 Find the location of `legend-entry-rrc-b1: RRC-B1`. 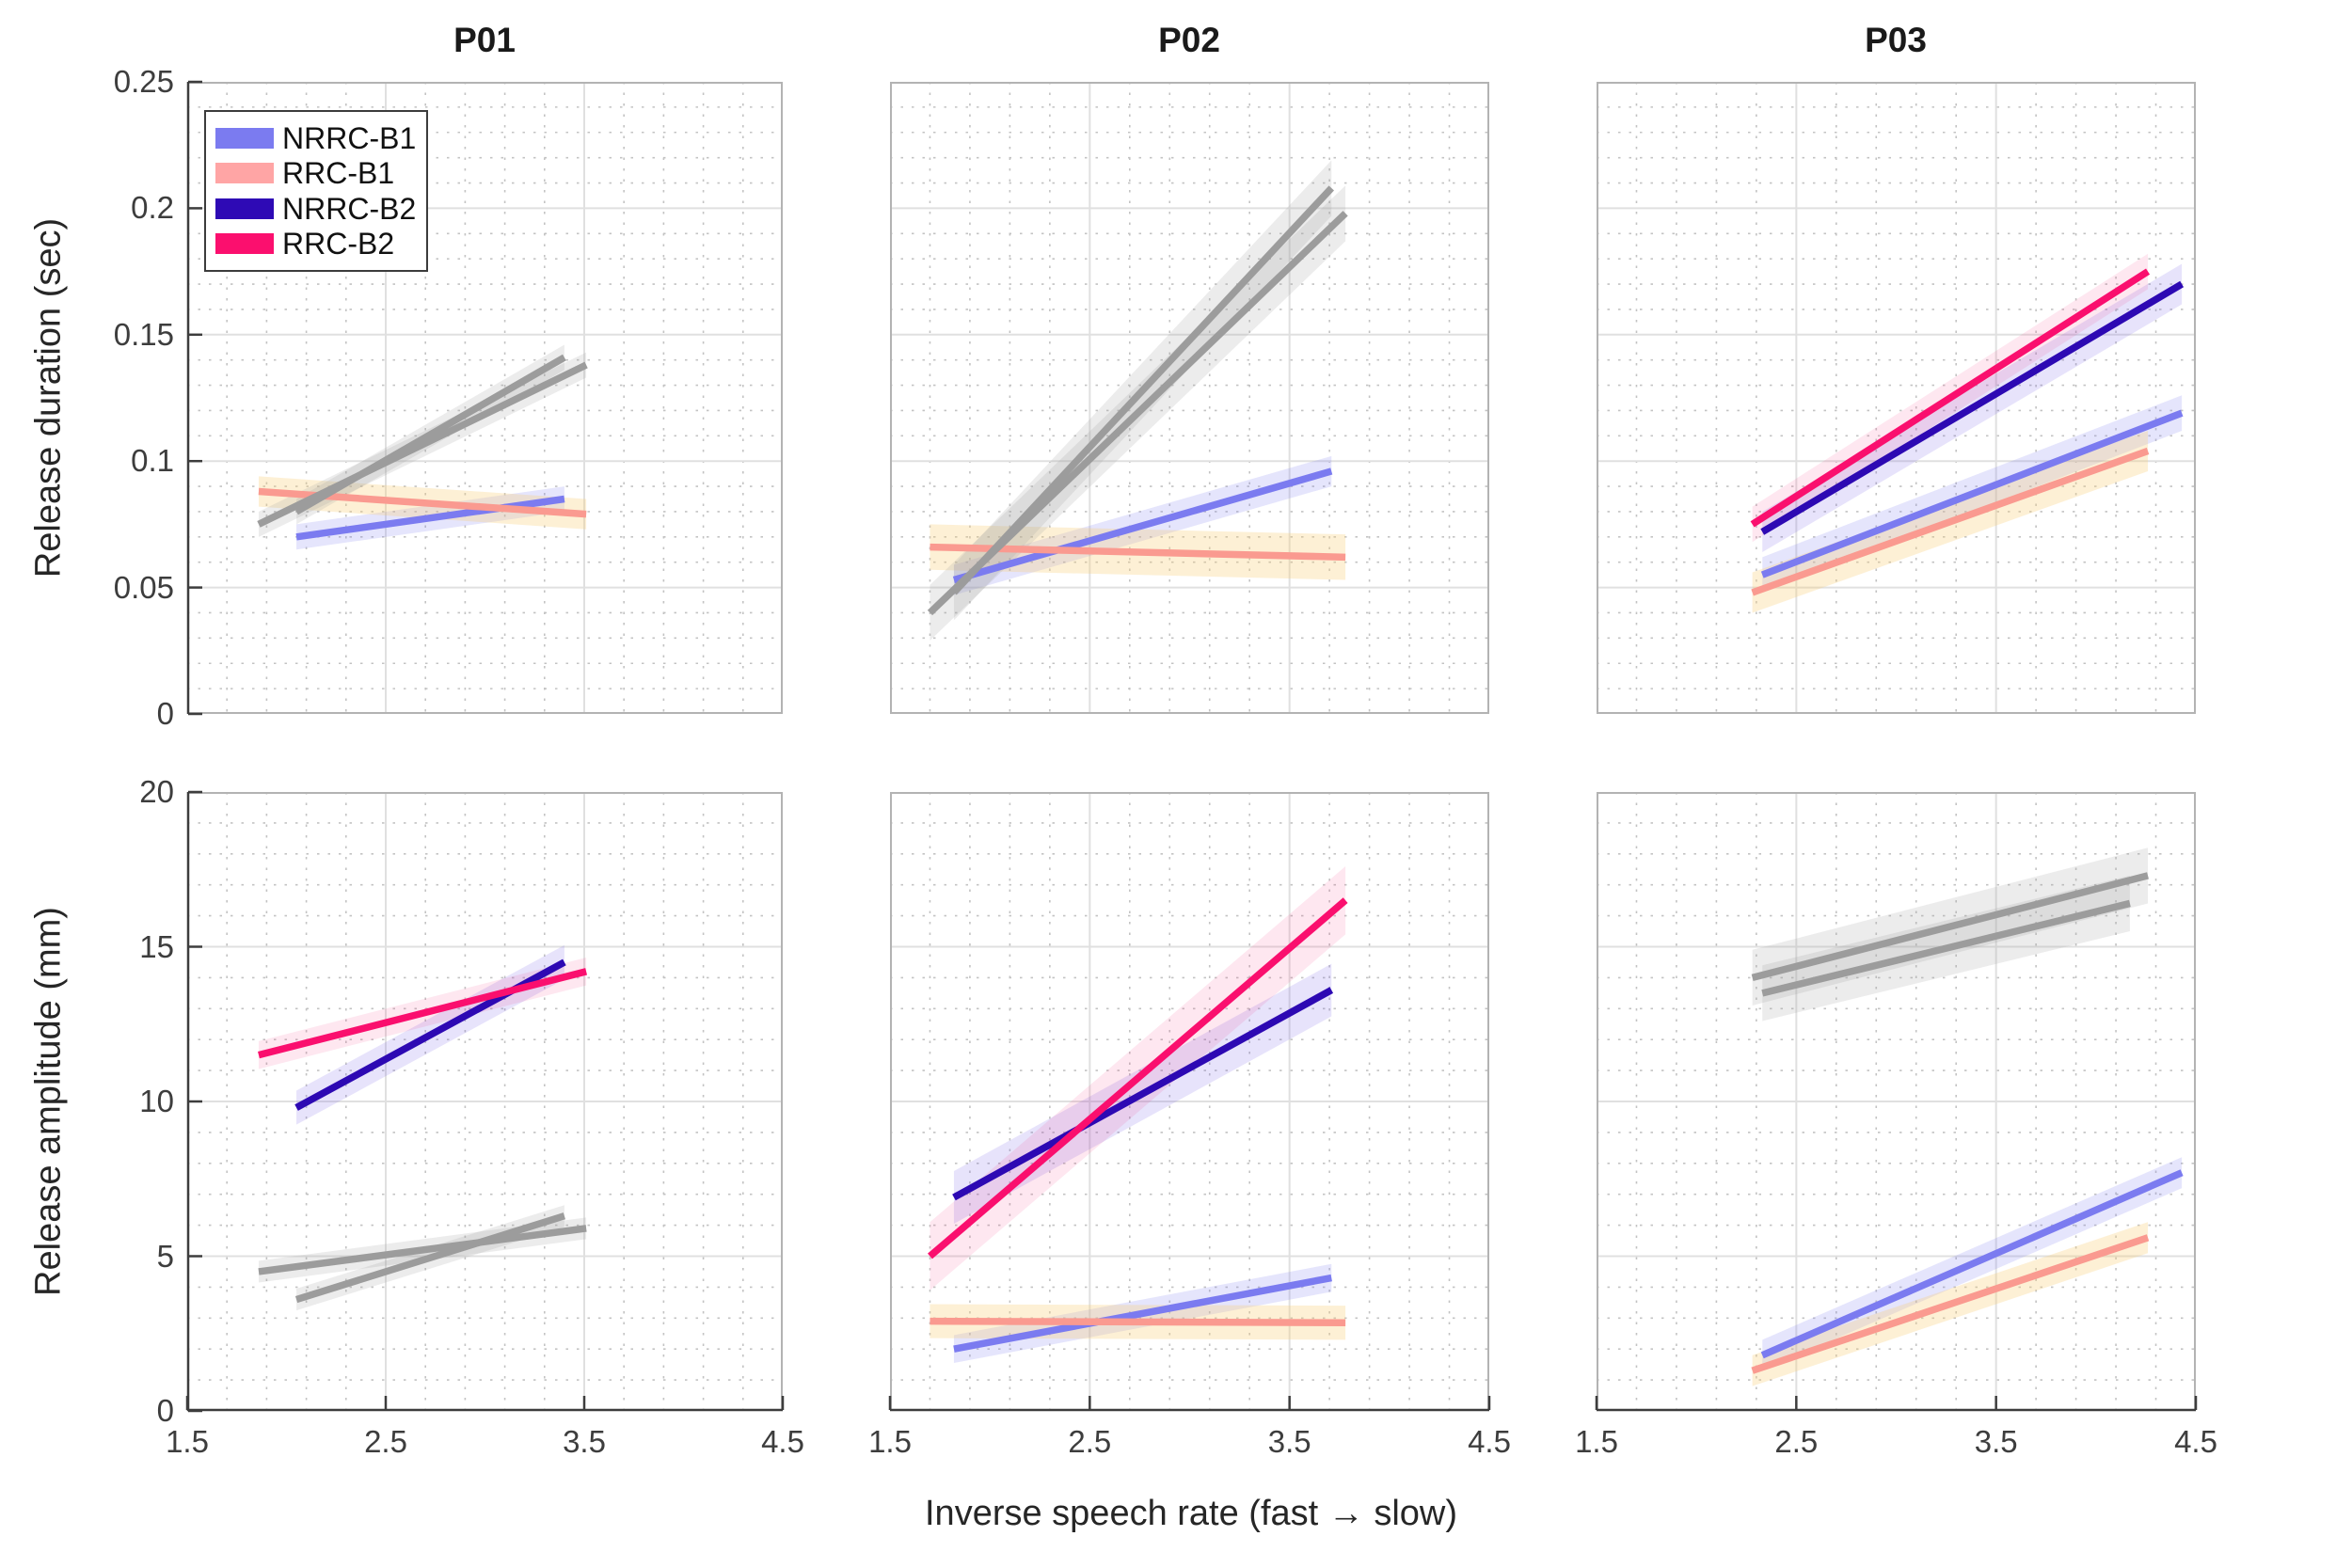

legend-entry-rrc-b1: RRC-B1 is located at coordinates (314, 174).